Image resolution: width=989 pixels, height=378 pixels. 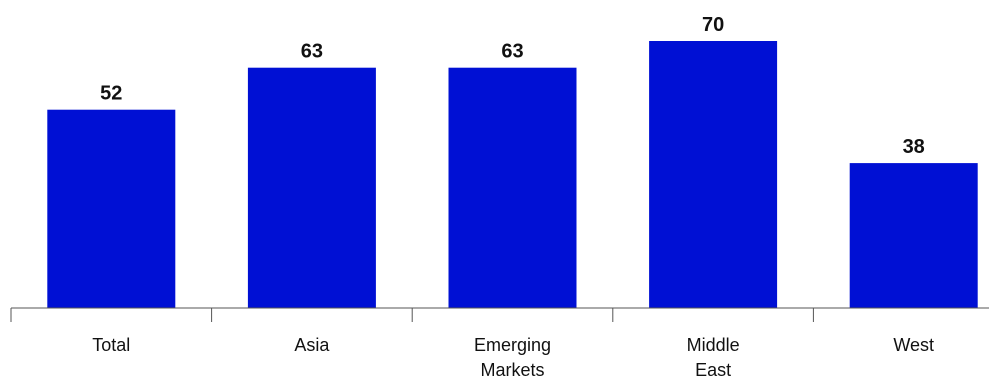 What do you see at coordinates (713, 25) in the screenshot?
I see `data-label-middle-east: 70` at bounding box center [713, 25].